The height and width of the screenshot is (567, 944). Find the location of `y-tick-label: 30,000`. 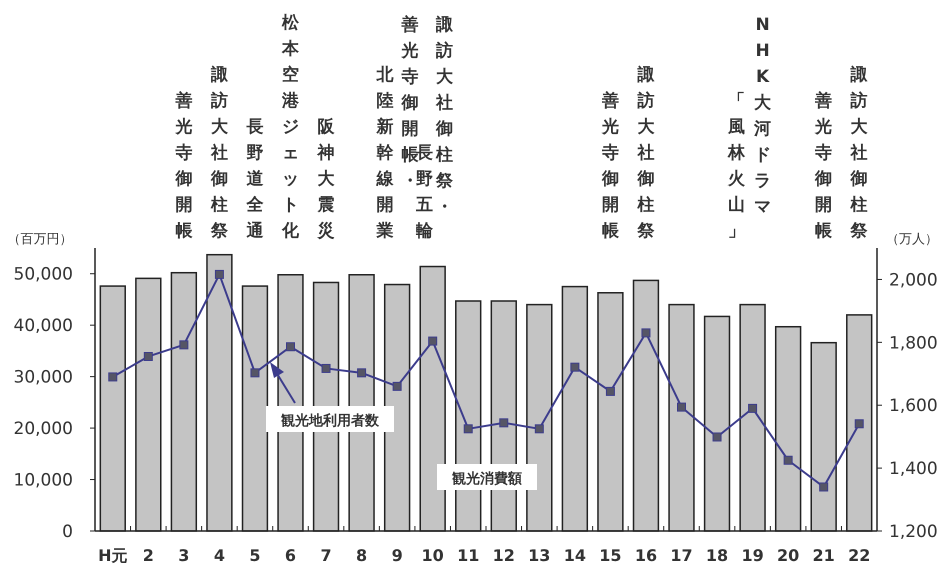

y-tick-label: 30,000 is located at coordinates (43, 378).